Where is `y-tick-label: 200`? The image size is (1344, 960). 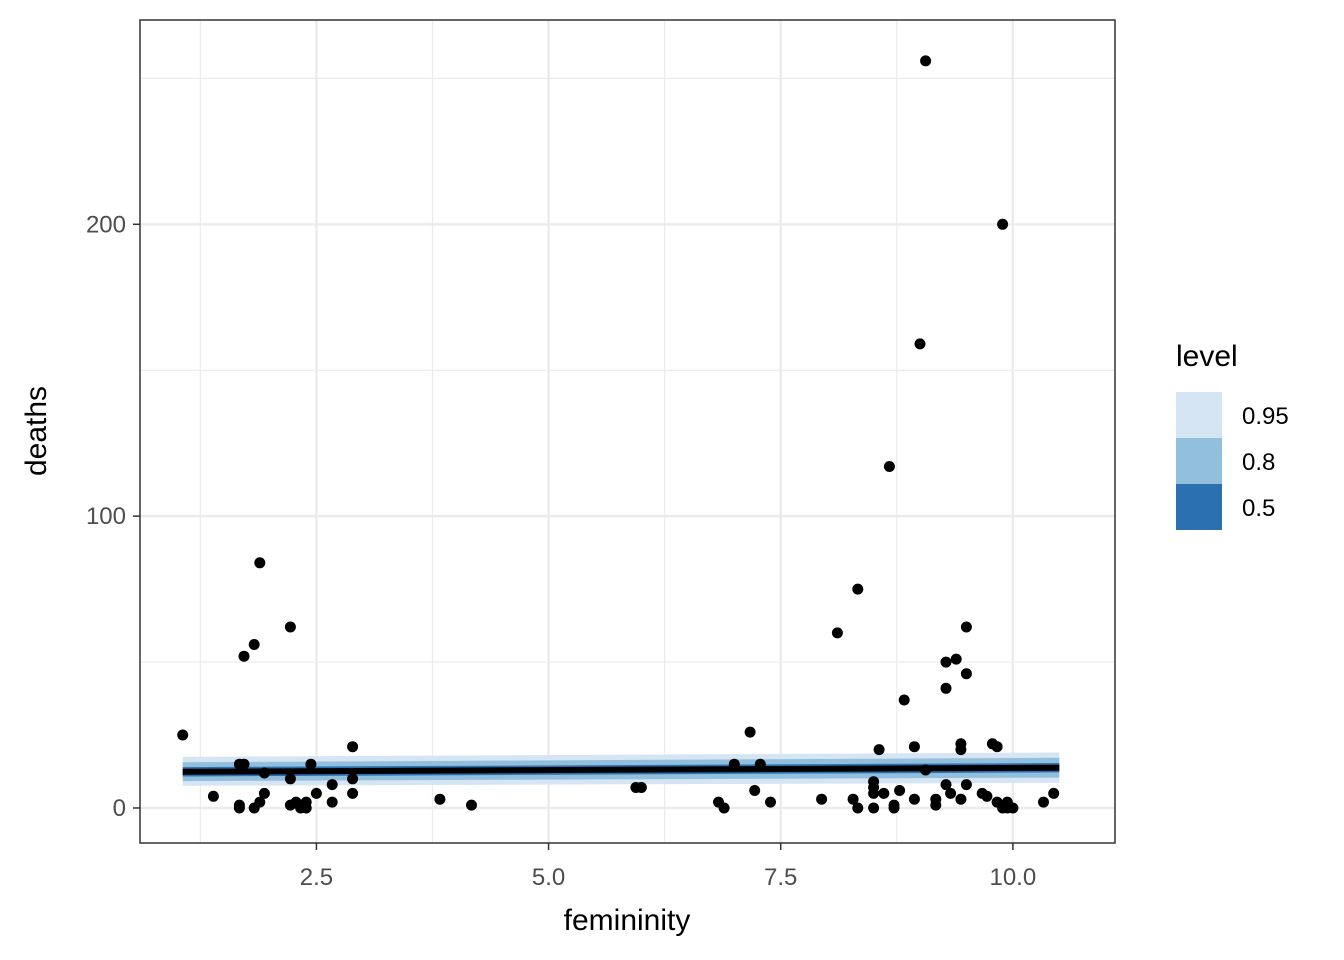
y-tick-label: 200 is located at coordinates (106, 224).